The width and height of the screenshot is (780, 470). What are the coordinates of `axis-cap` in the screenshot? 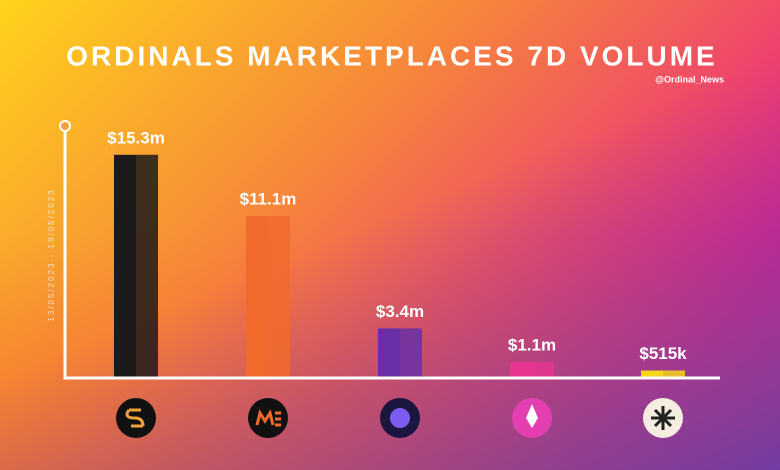 It's located at (65, 126).